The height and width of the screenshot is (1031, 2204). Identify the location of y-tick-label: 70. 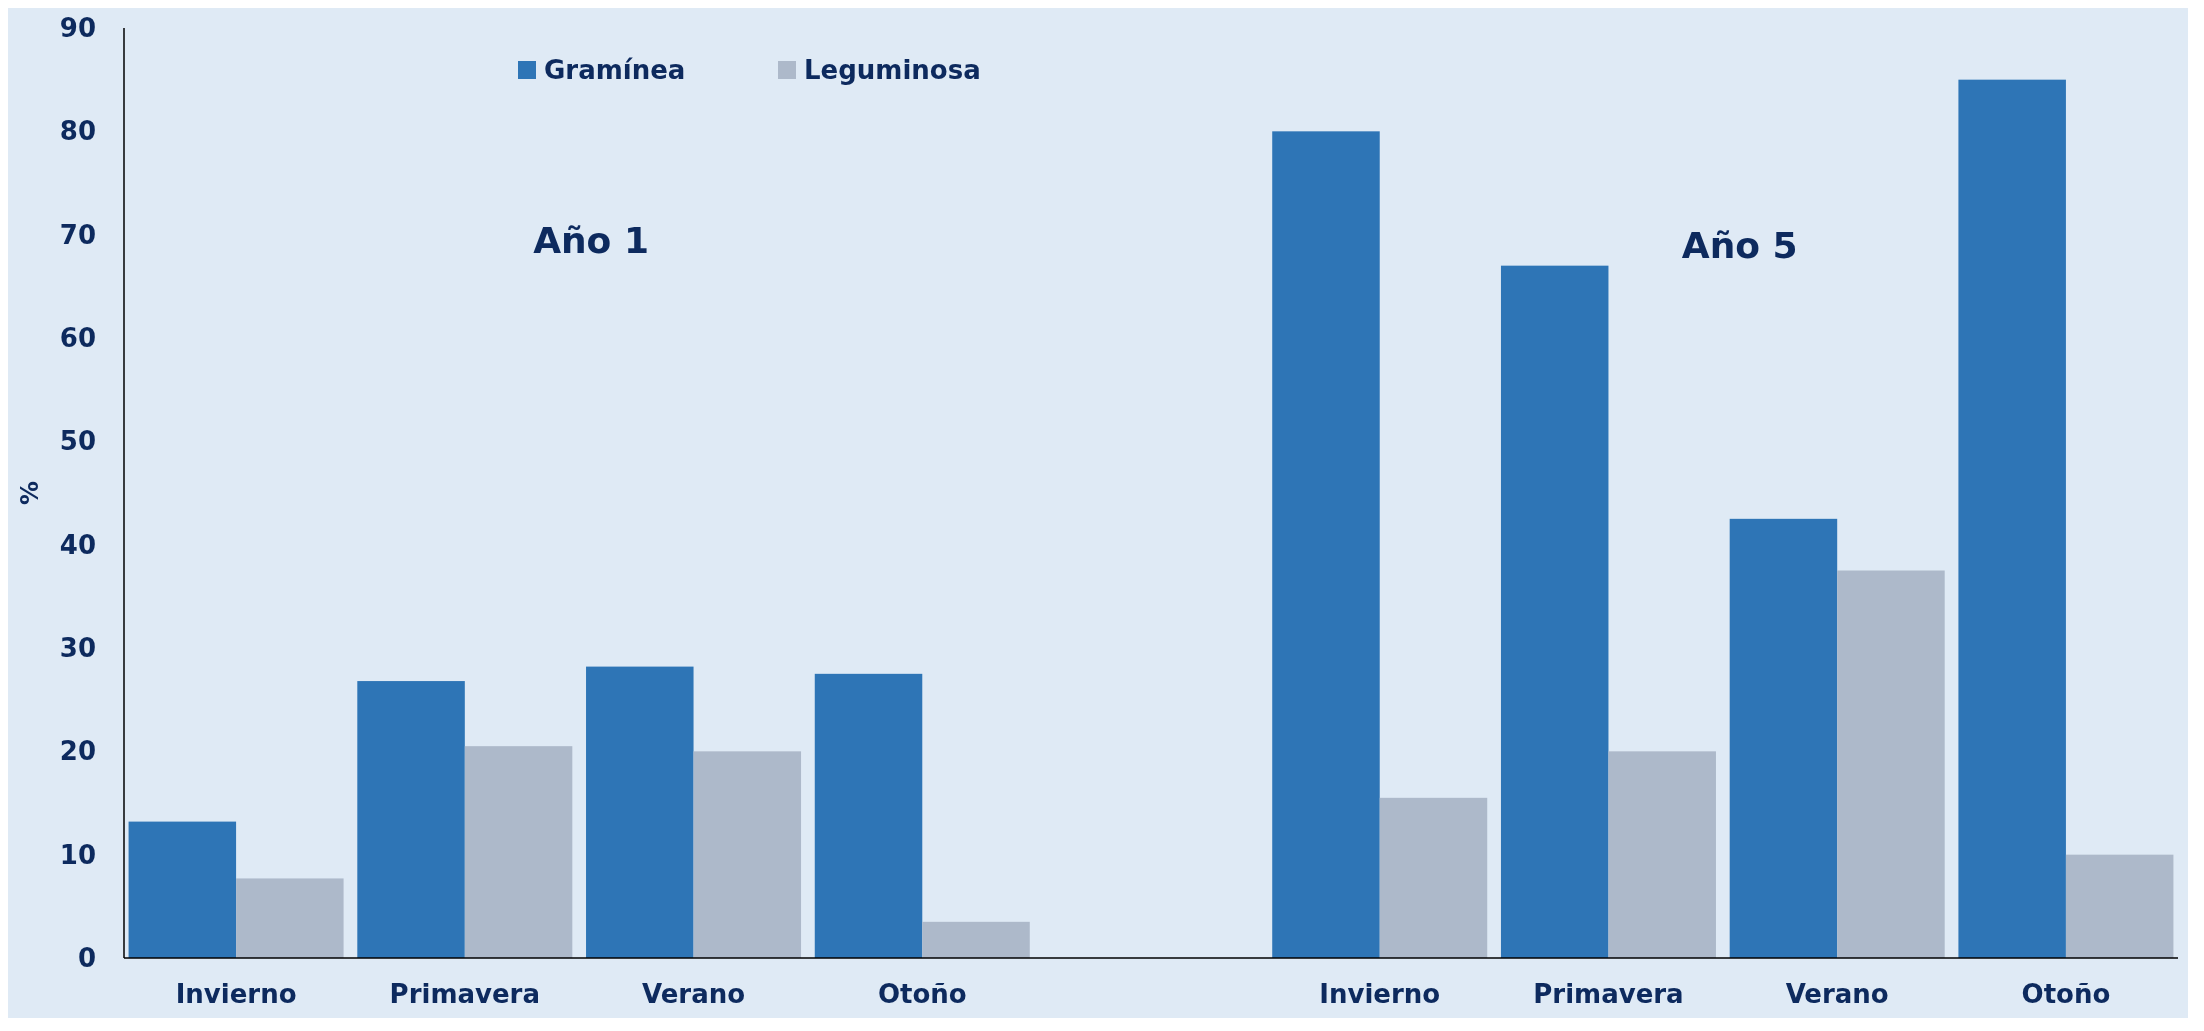
(77, 234).